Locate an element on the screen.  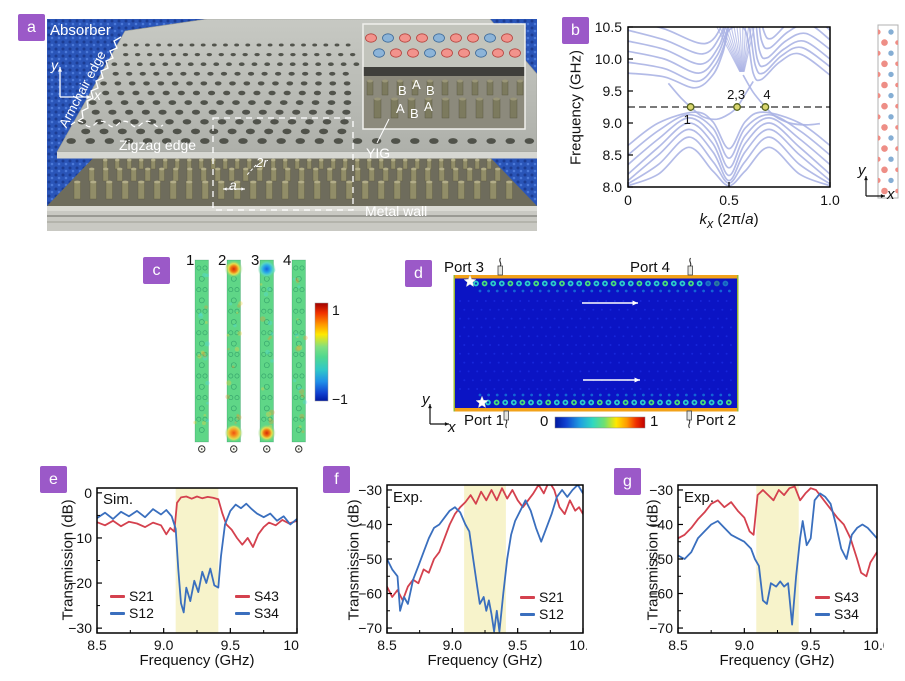
legend-label: S43 is located at coordinates (846, 597).